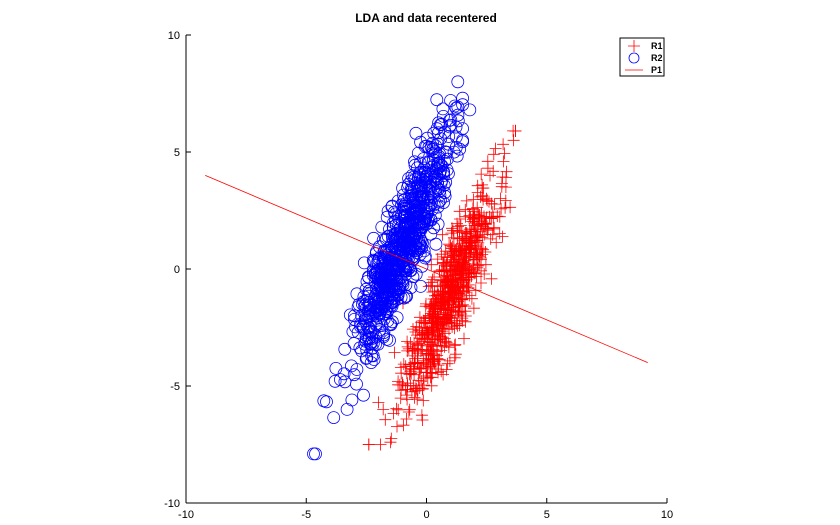 This screenshot has height=525, width=840. What do you see at coordinates (177, 270) in the screenshot?
I see `y-tick-label: 0` at bounding box center [177, 270].